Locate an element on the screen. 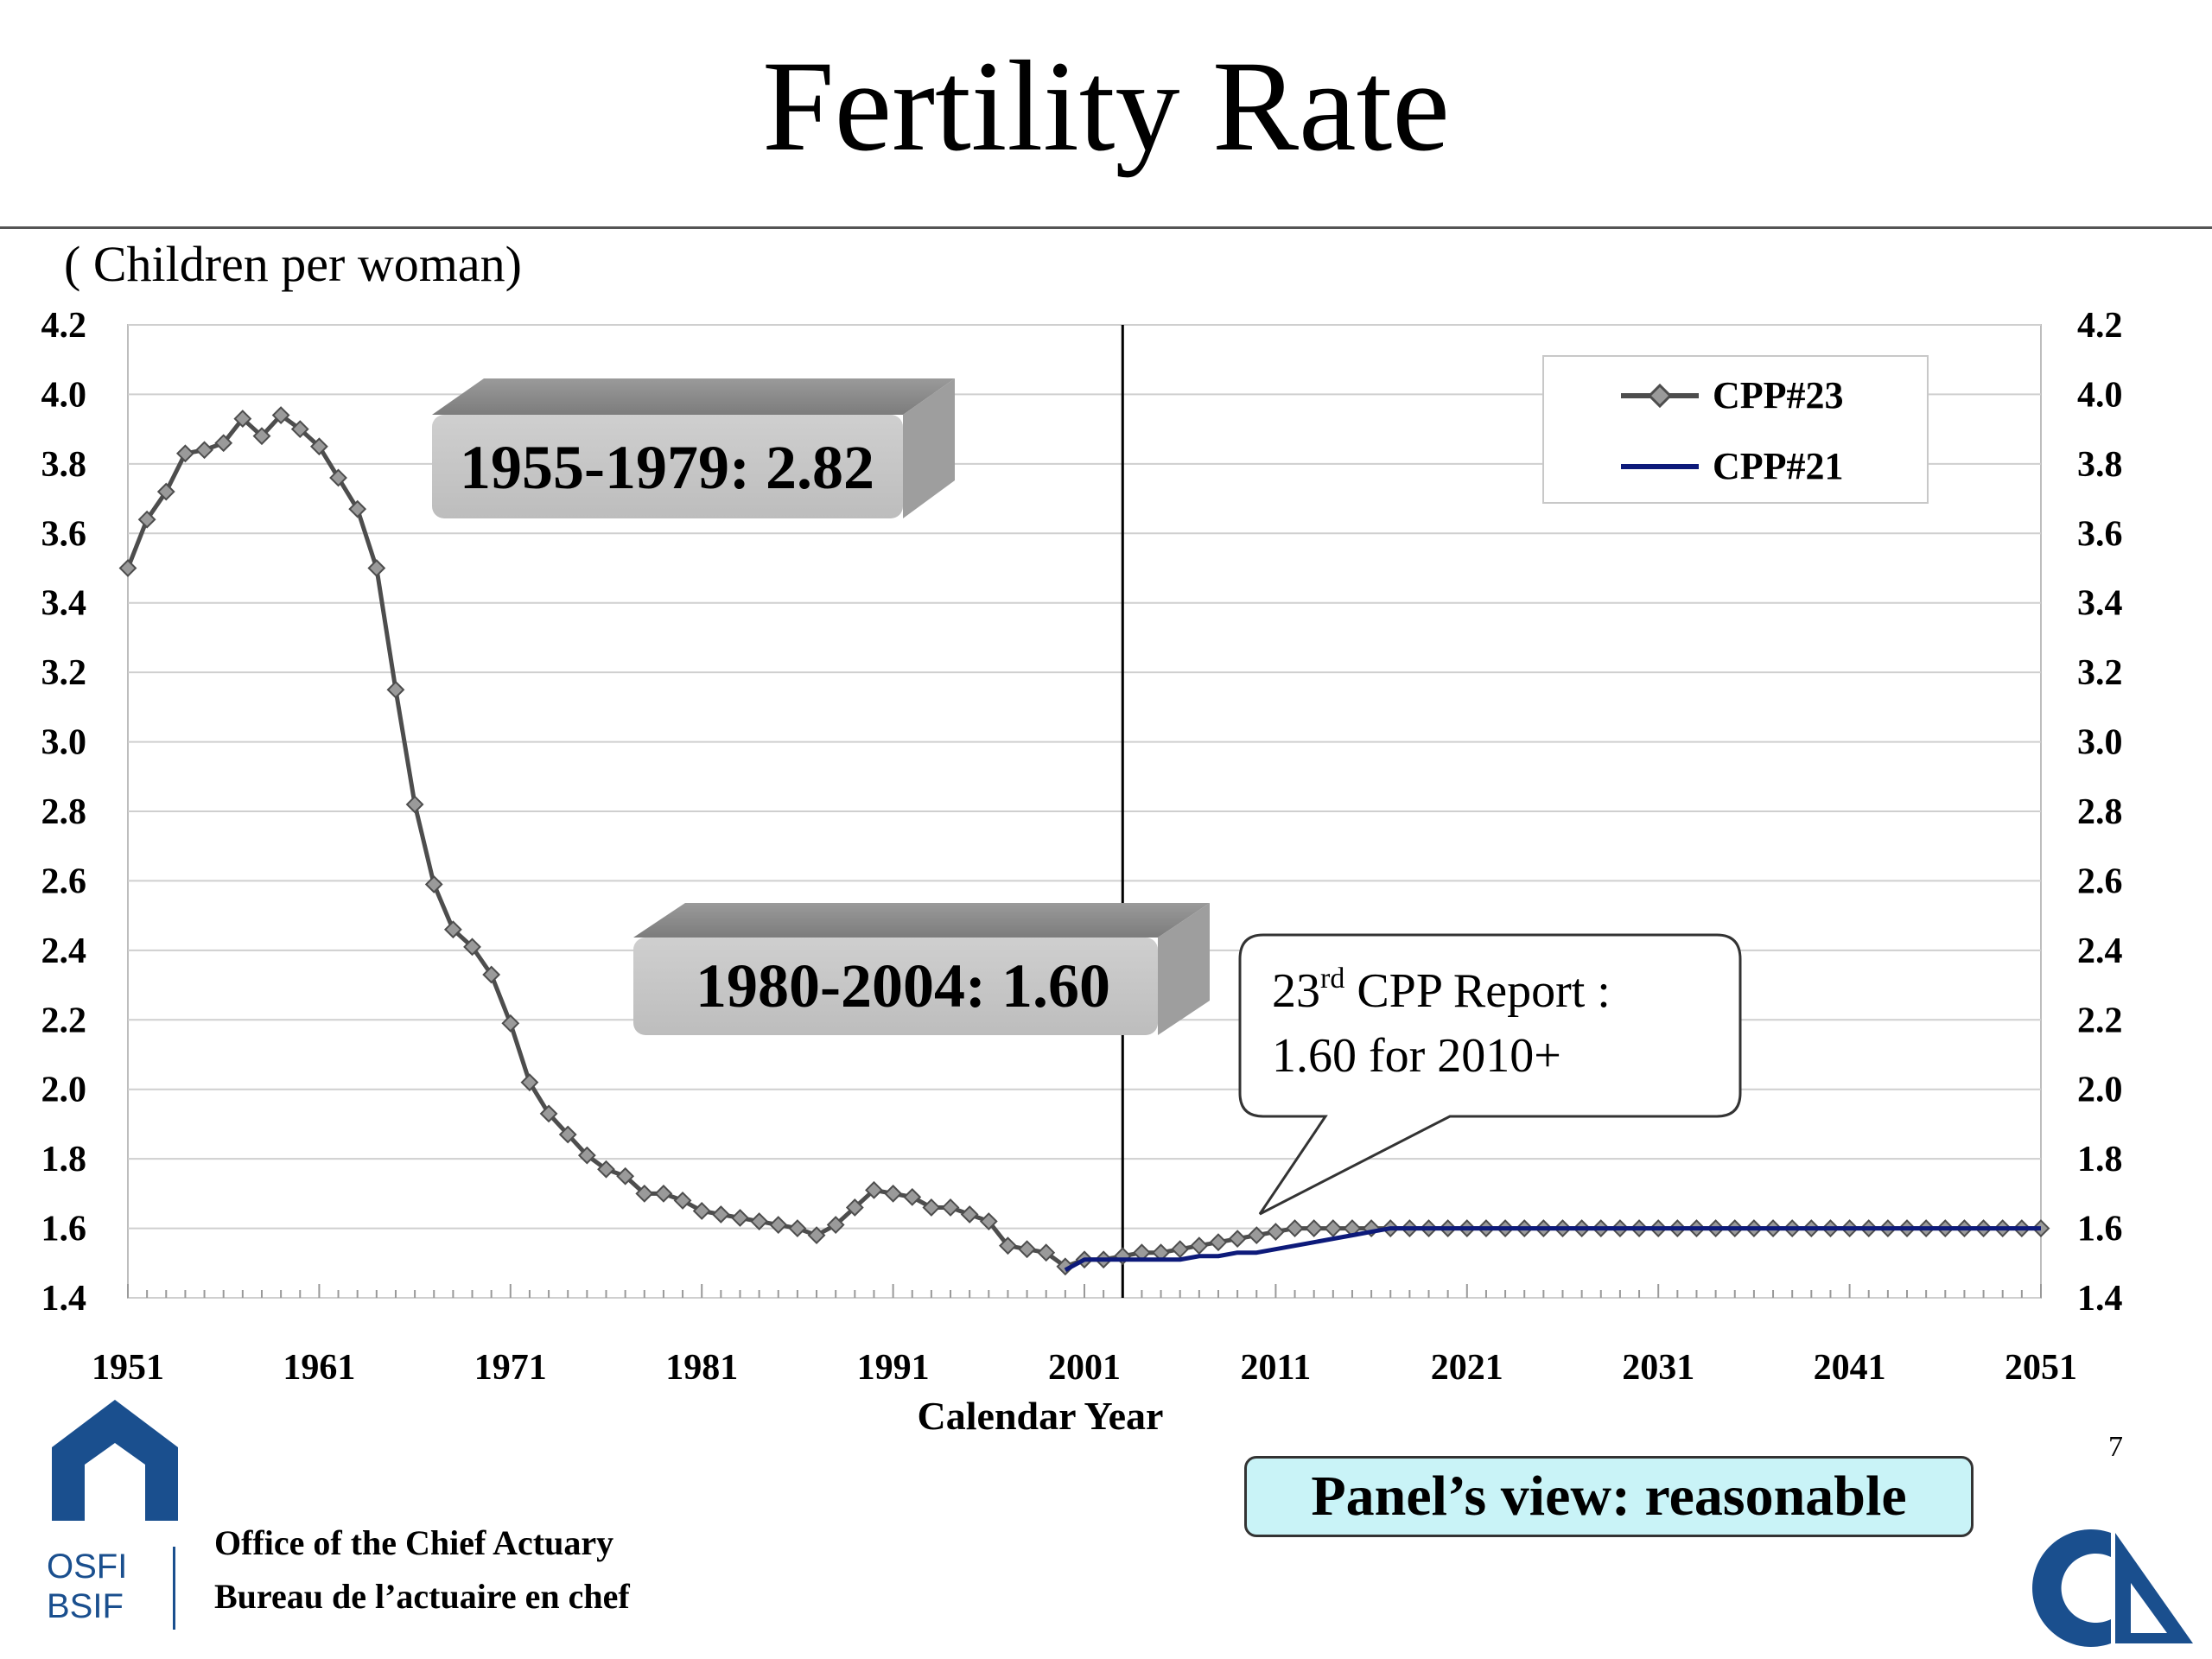 This screenshot has width=2212, height=1659. ca-logo-icon is located at coordinates (2112, 1588).